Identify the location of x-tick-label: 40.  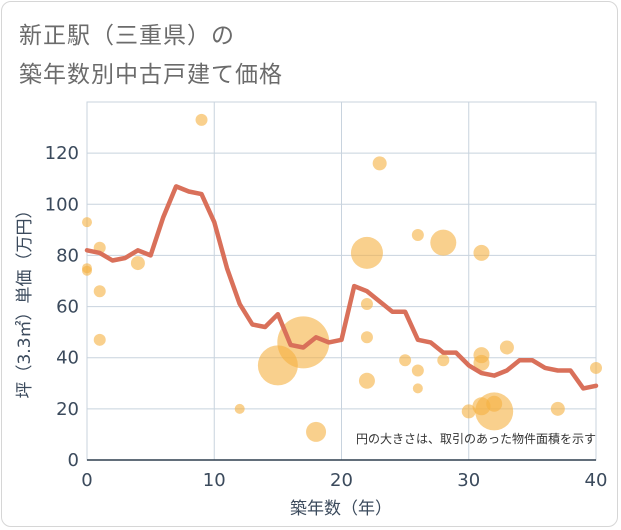
(596, 480).